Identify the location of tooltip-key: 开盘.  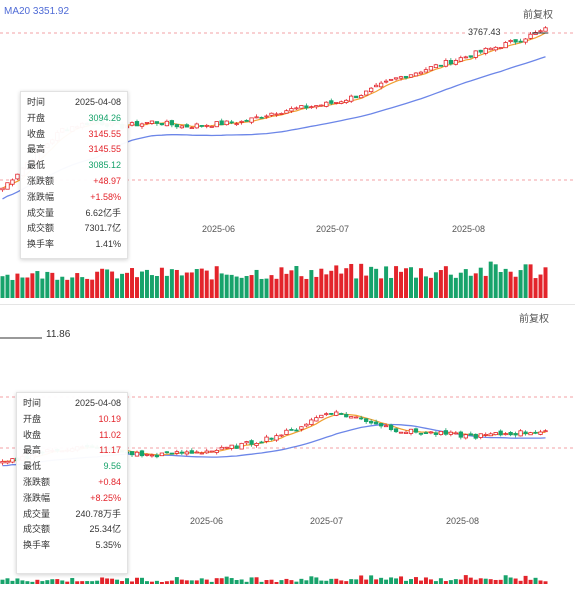
(32, 418).